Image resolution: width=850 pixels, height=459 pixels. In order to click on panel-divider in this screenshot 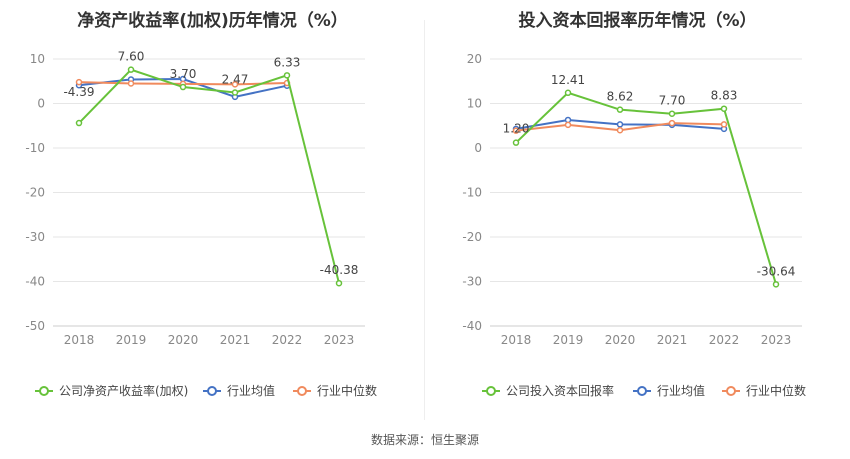, I will do `click(424, 220)`.